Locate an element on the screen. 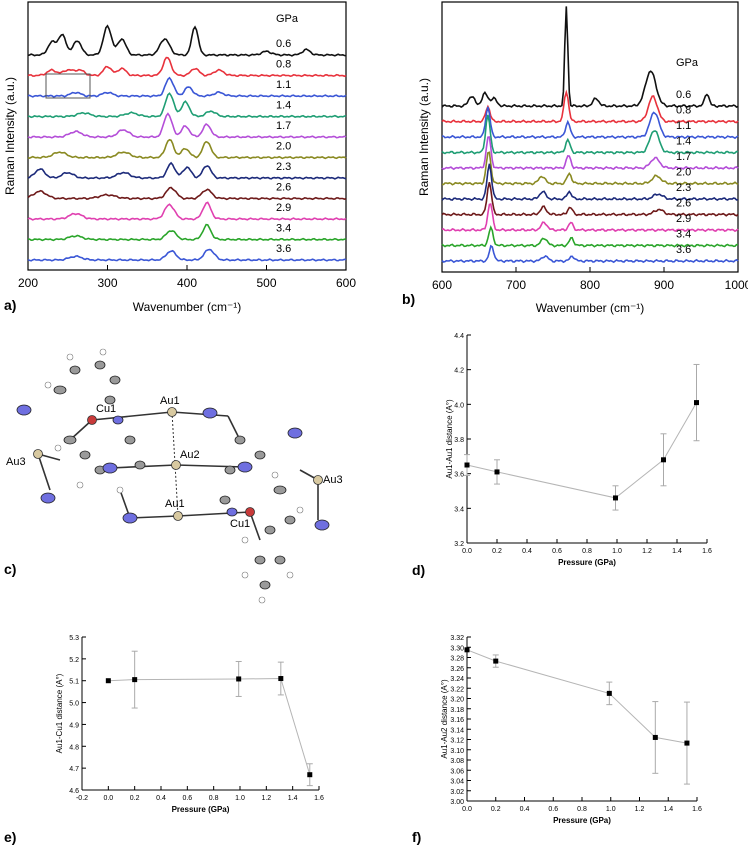 This screenshot has width=748, height=849. y-tick-label: 3.30 is located at coordinates (457, 648).